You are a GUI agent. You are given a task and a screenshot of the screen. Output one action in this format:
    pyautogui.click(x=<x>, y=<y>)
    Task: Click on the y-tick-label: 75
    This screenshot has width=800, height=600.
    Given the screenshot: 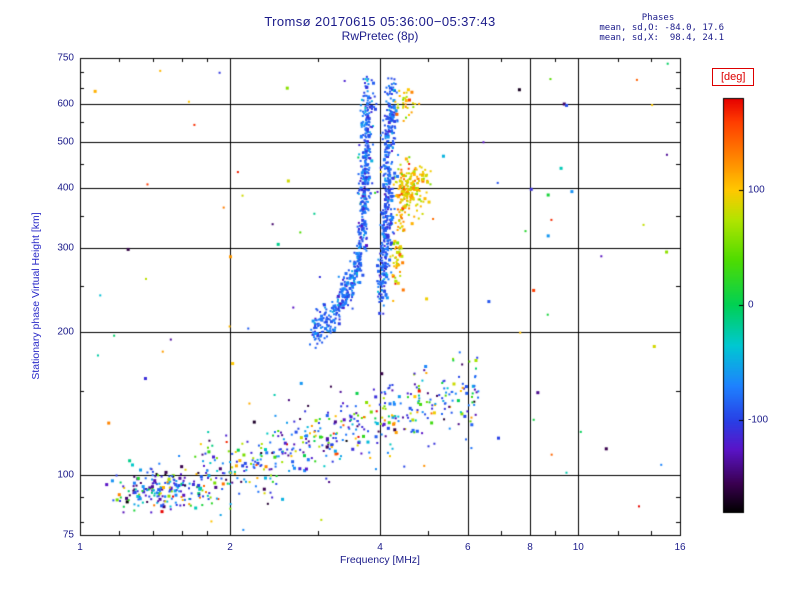 What is the action you would take?
    pyautogui.click(x=68, y=535)
    